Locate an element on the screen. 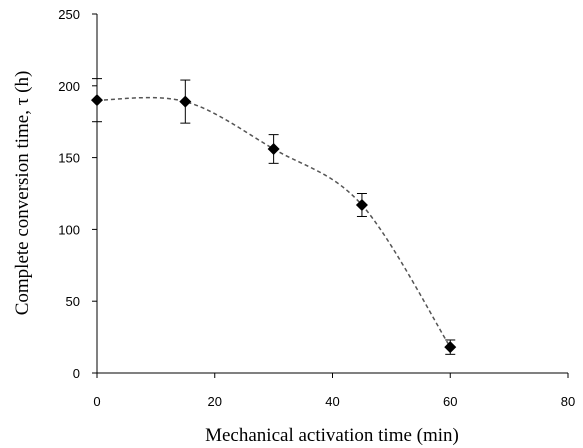 The width and height of the screenshot is (583, 448). y-tick-label: 0 is located at coordinates (76, 373).